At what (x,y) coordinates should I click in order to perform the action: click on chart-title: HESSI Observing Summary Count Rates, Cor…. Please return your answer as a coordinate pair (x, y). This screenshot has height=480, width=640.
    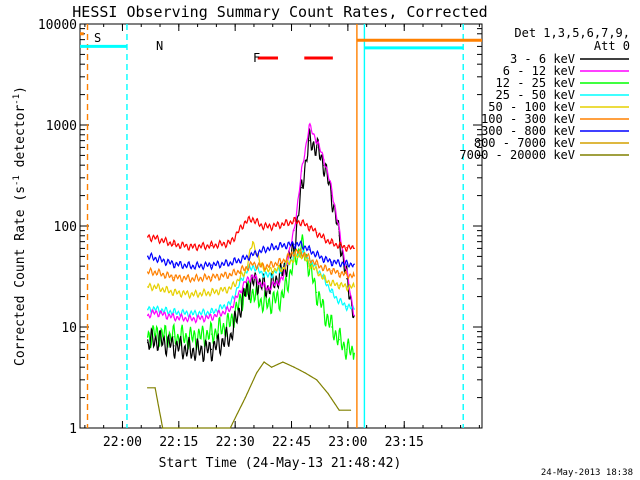
    Looking at the image, I should click on (279, 12).